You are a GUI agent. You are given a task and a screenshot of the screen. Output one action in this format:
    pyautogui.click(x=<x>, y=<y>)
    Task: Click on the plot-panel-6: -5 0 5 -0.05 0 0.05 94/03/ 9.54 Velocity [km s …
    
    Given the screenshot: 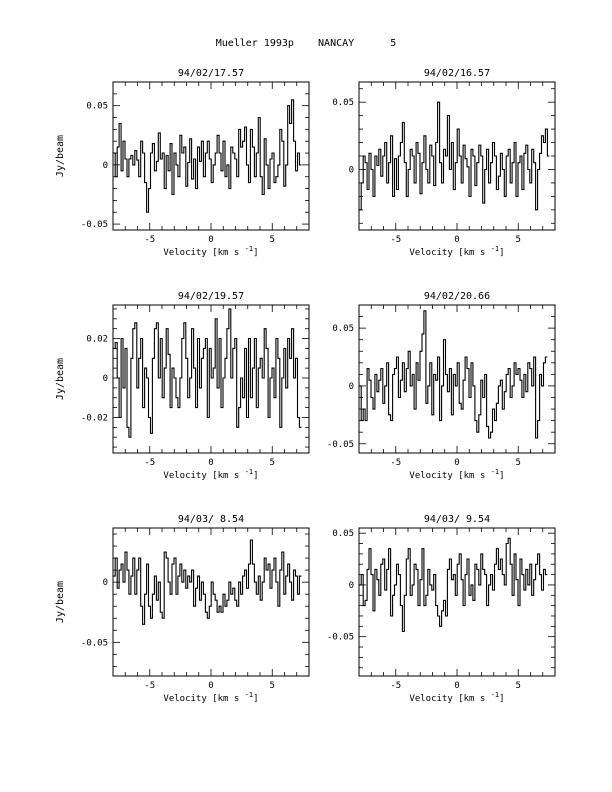 What is the action you would take?
    pyautogui.click(x=441, y=609)
    